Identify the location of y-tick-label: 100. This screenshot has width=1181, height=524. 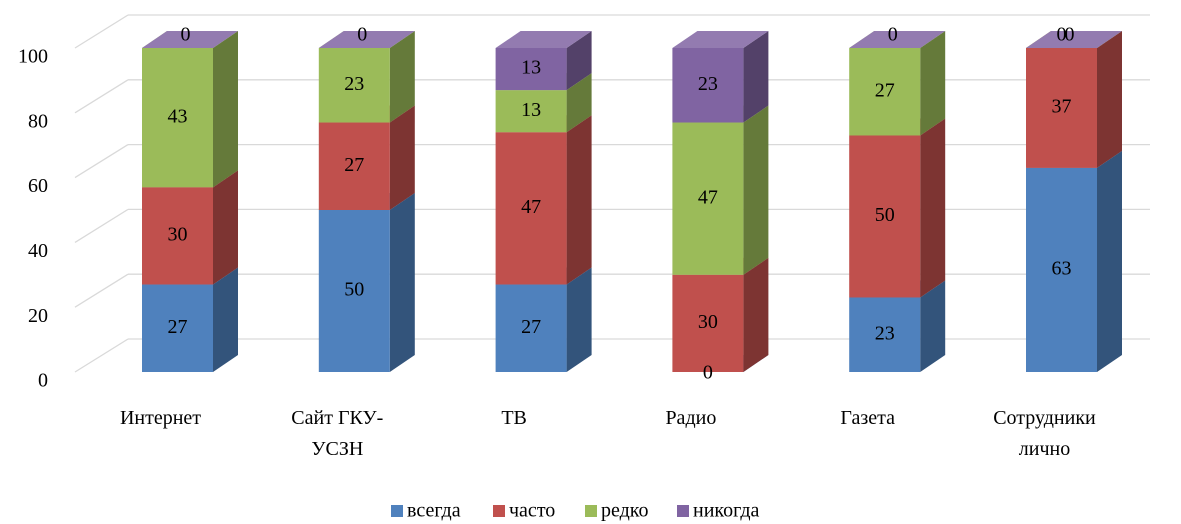
(33, 57).